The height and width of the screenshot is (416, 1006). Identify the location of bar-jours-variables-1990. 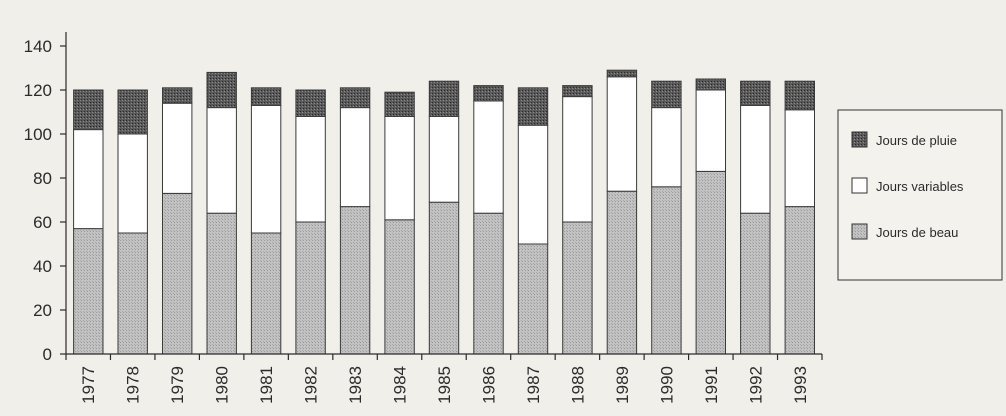
(666, 147).